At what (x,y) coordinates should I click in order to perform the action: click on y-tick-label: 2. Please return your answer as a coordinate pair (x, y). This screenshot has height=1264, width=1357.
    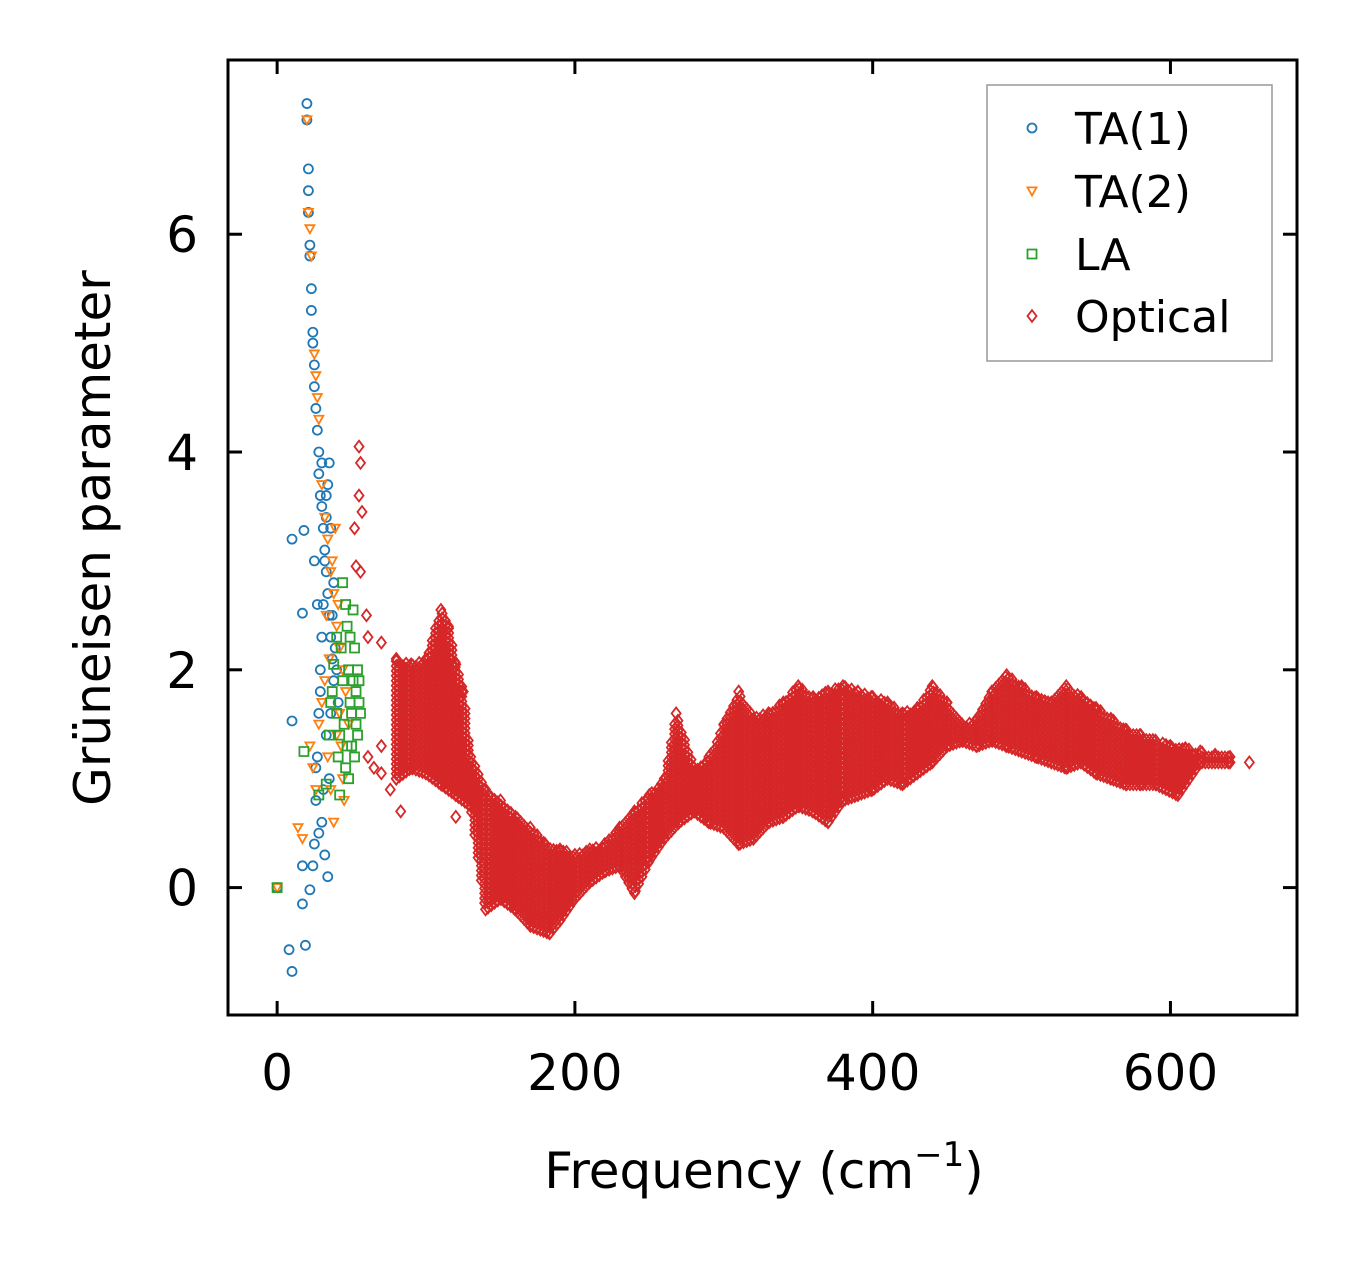
    Looking at the image, I should click on (182, 671).